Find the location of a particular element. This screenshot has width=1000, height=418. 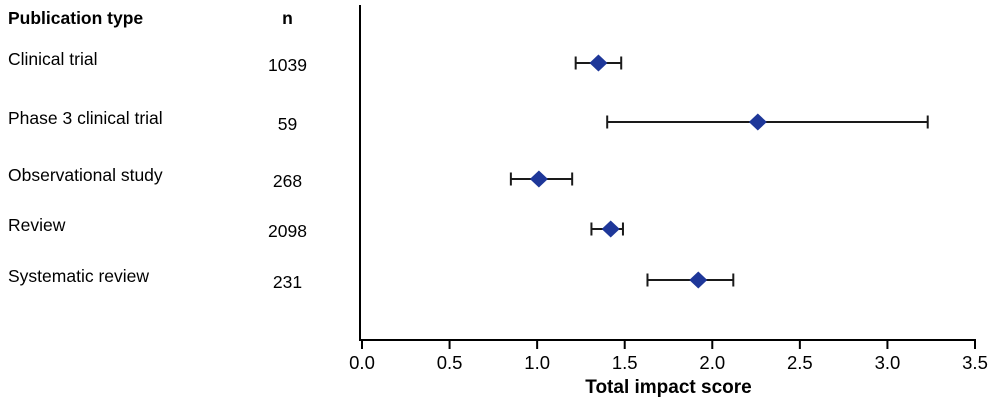

x-axis-tick-label: 1.0 is located at coordinates (537, 362).